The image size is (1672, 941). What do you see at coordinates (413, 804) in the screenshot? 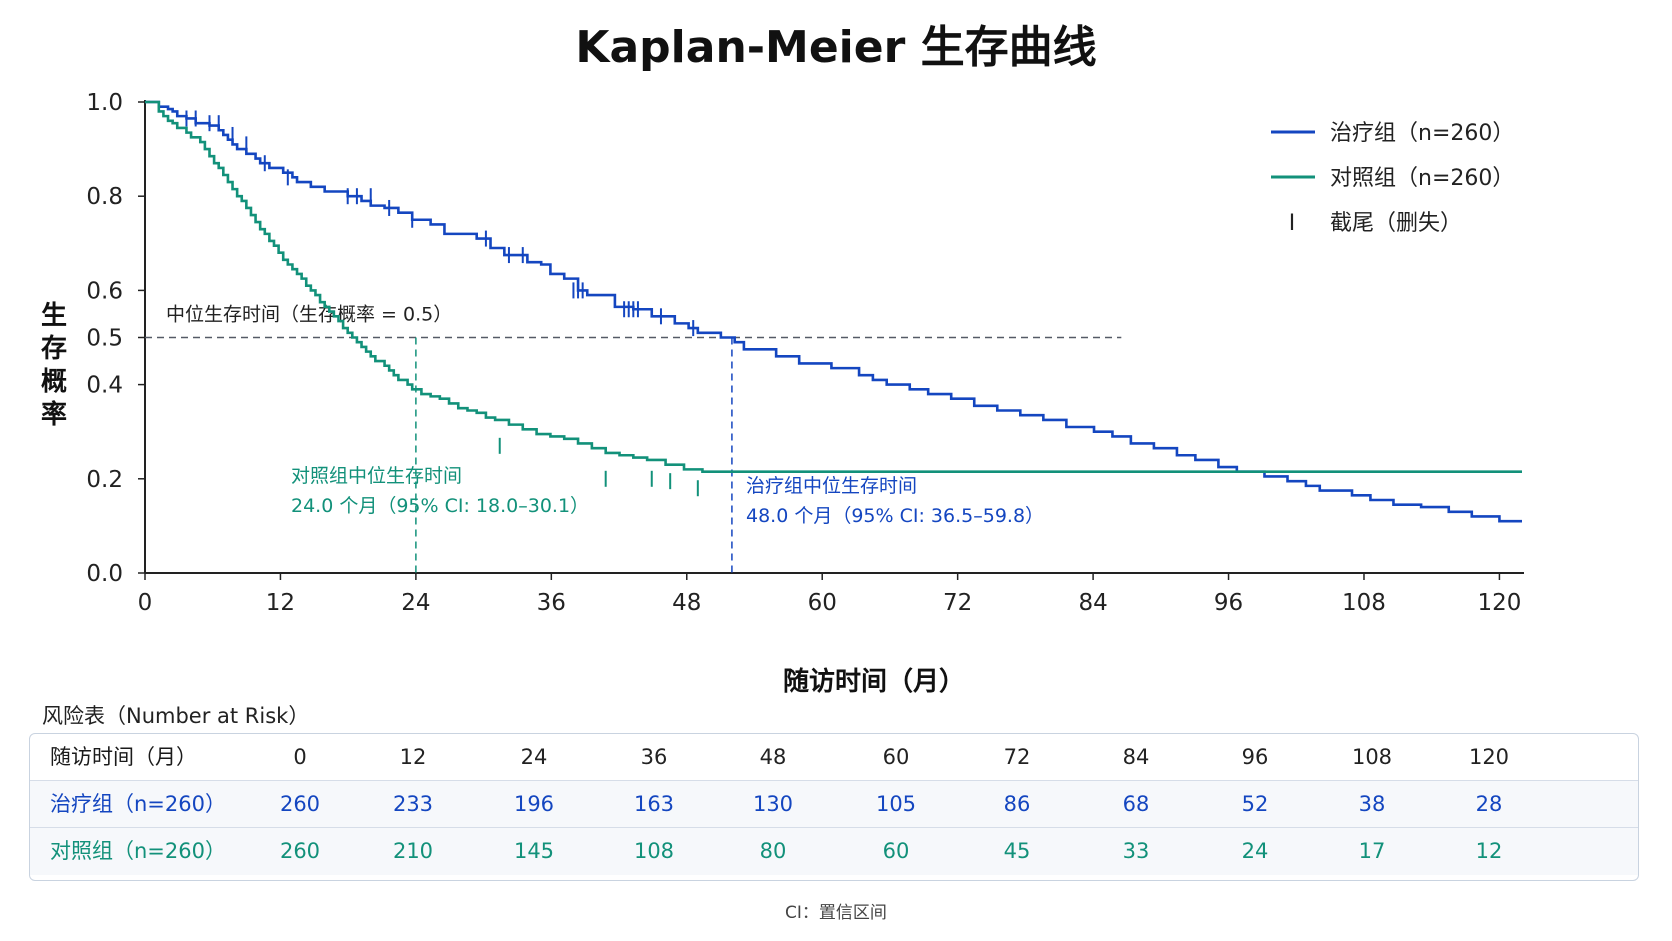
I see `risk-count-cell: 233` at bounding box center [413, 804].